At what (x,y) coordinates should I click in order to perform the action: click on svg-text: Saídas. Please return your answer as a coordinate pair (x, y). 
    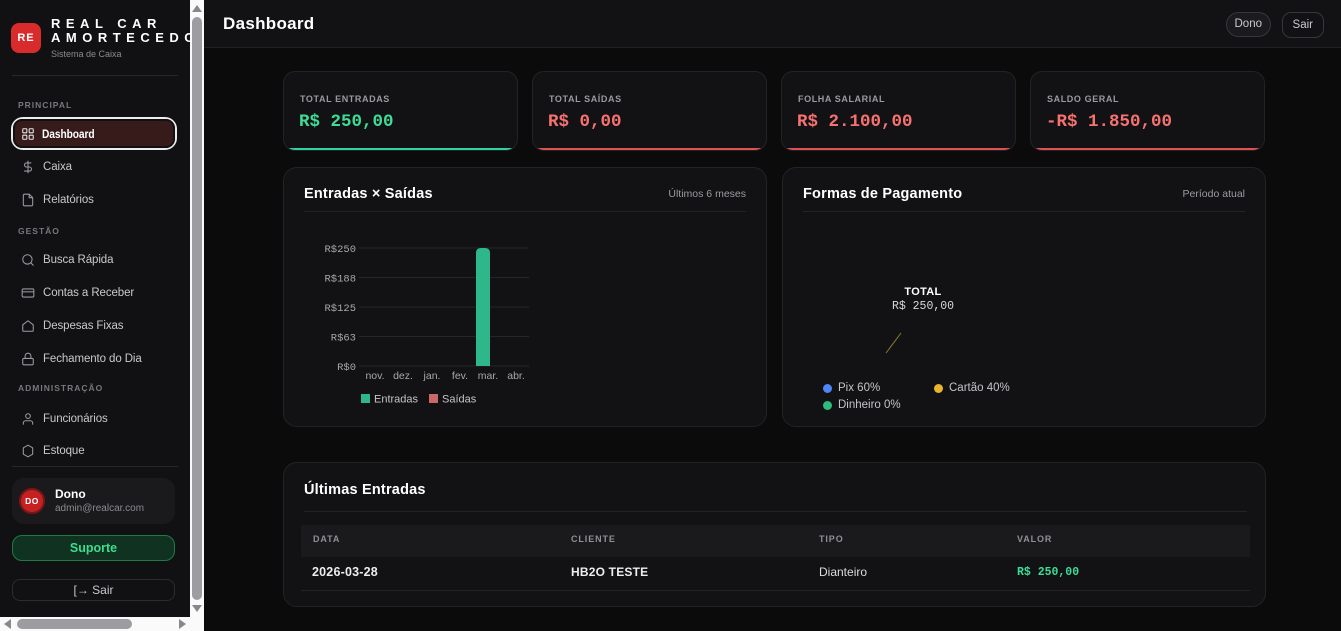
    Looking at the image, I should click on (459, 400).